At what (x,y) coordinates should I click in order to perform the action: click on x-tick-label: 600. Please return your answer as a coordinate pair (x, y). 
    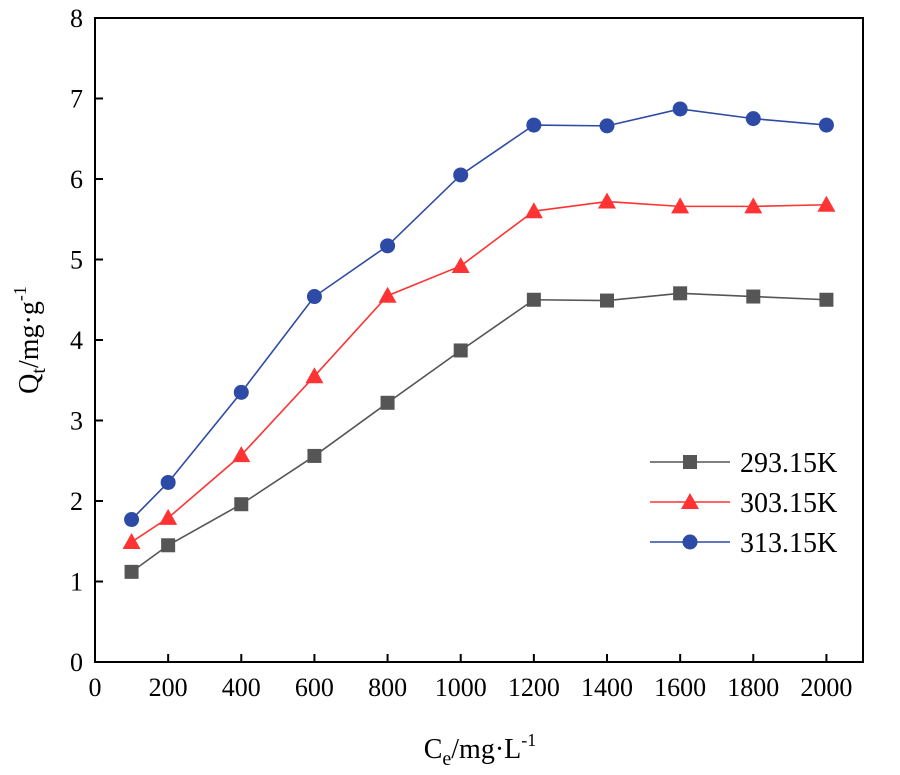
    Looking at the image, I should click on (314, 687).